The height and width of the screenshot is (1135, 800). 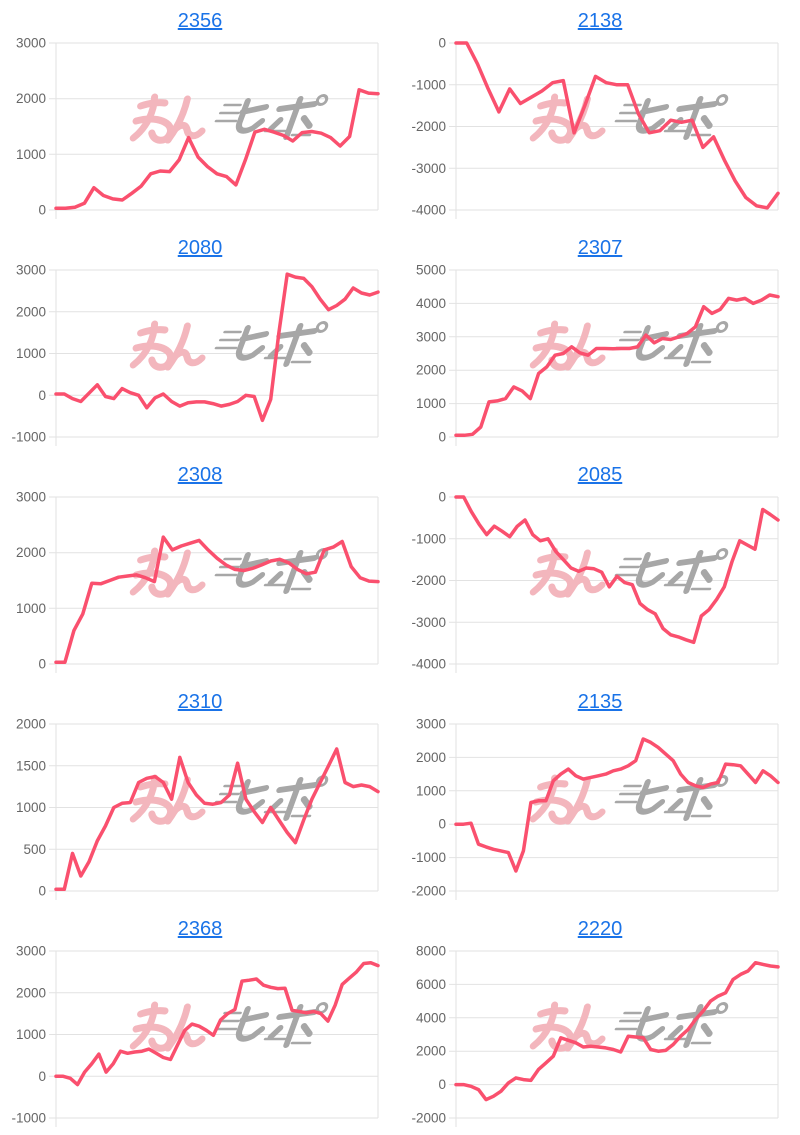 What do you see at coordinates (428, 1035) in the screenshot?
I see `y-axis-labels: -2000 0 2000 4000 6000 8000` at bounding box center [428, 1035].